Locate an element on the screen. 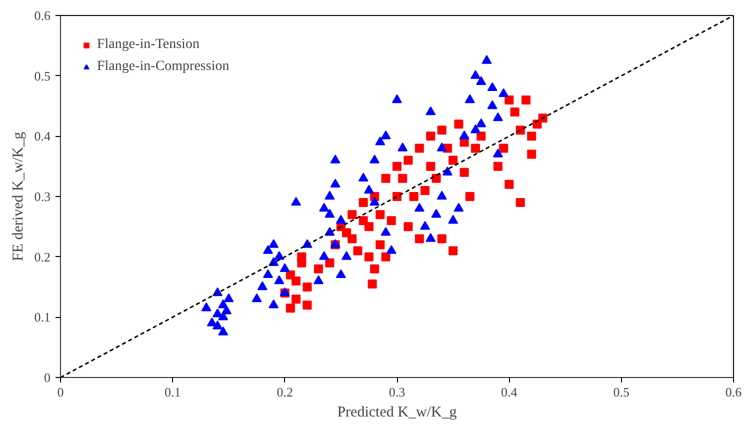  y-tick-label: 0.1 is located at coordinates (42, 317).